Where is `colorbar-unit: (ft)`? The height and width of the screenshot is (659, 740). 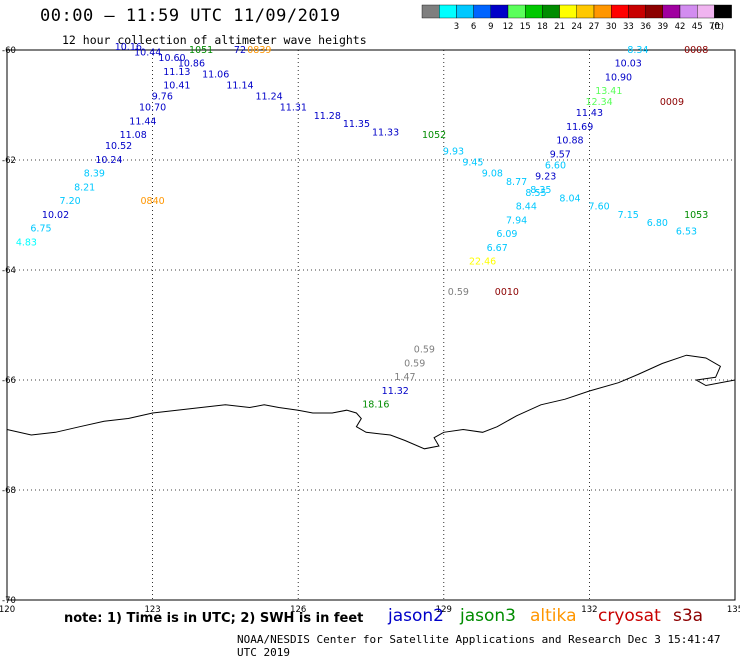 colorbar-unit: (ft) is located at coordinates (717, 27).